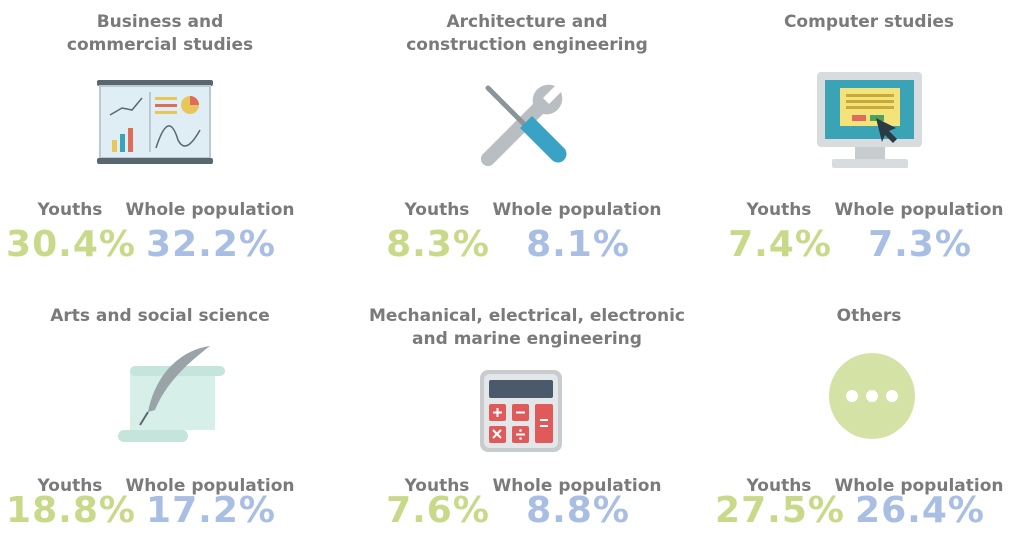 Image resolution: width=1016 pixels, height=533 pixels. What do you see at coordinates (155, 122) in the screenshot?
I see `board-icon` at bounding box center [155, 122].